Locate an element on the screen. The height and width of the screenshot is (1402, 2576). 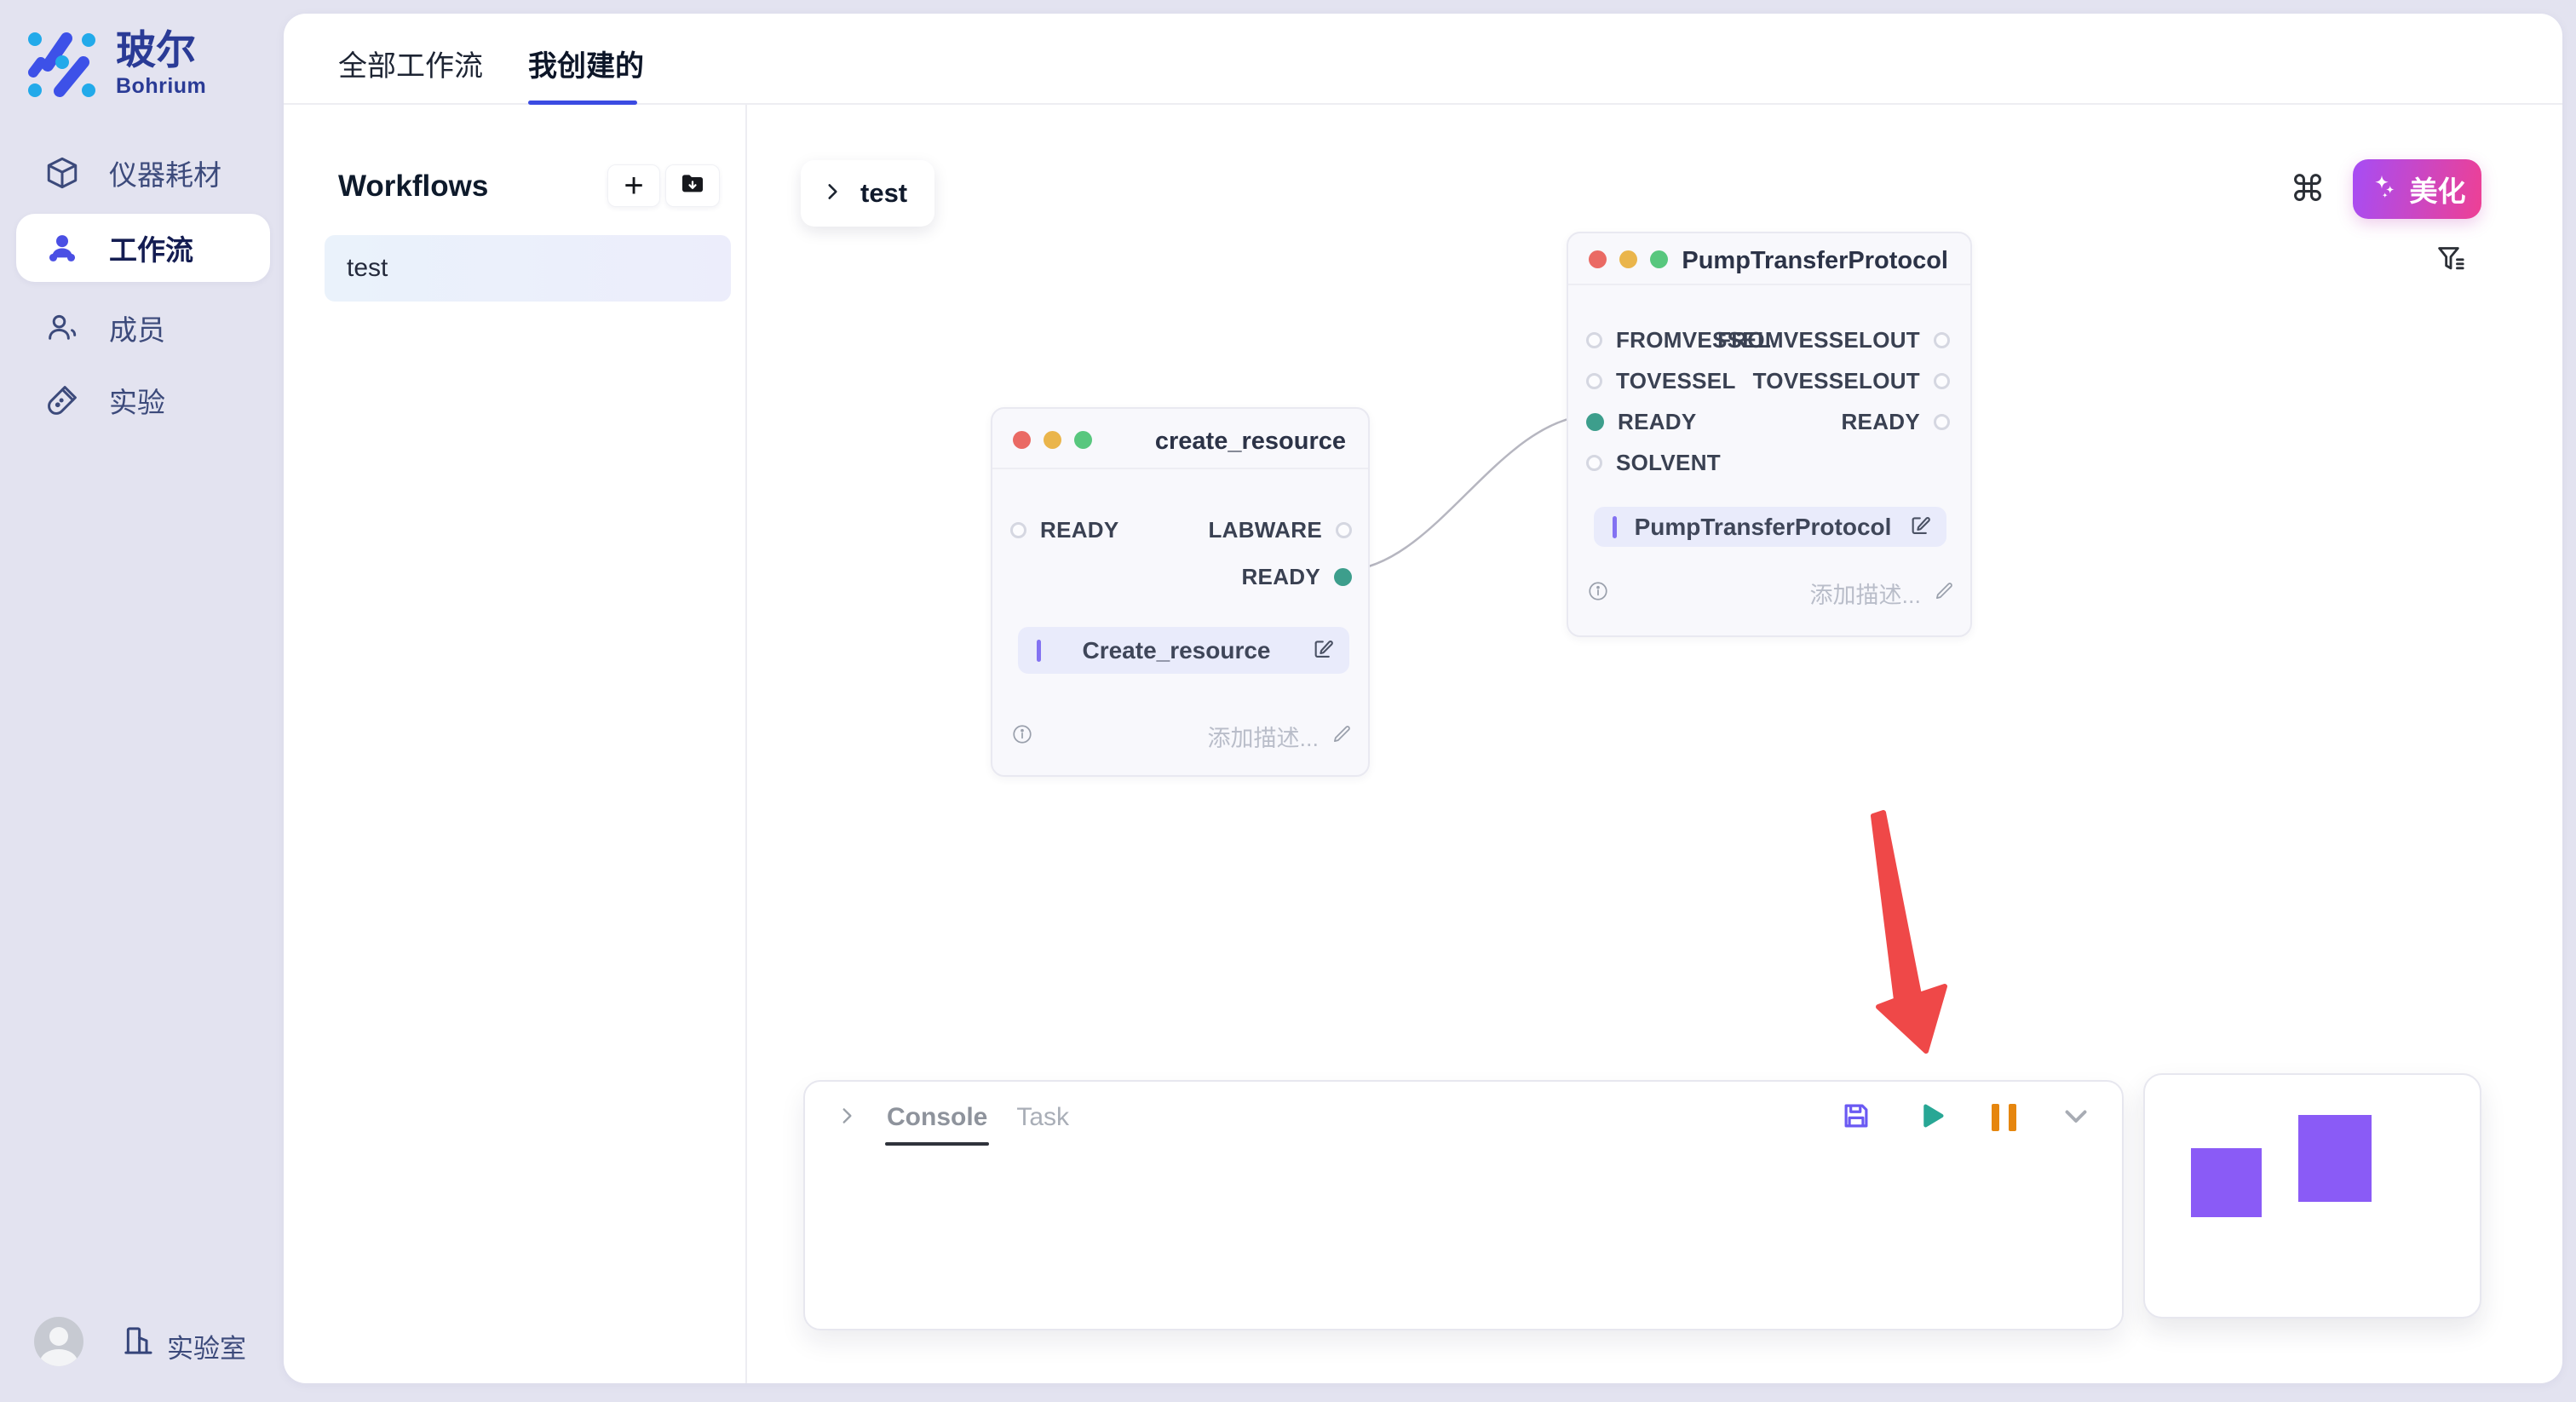
save-icon is located at coordinates (1856, 1118).